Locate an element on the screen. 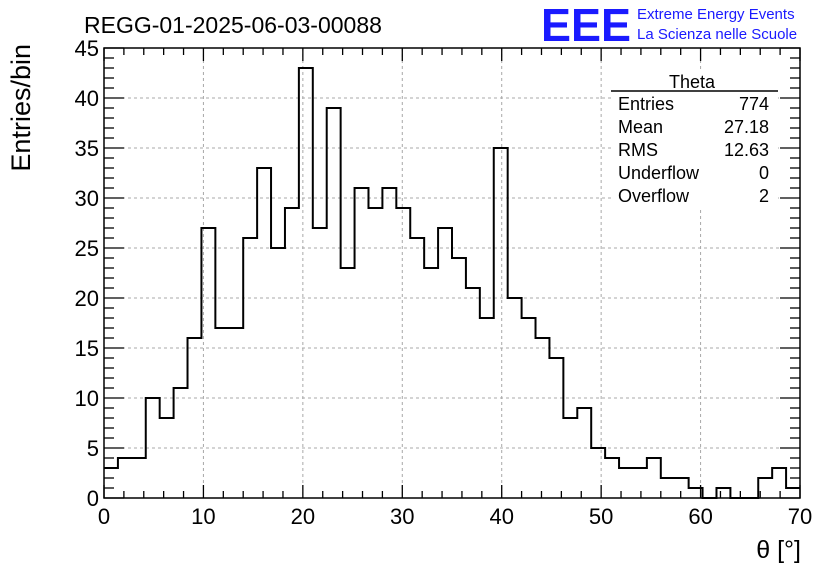 The height and width of the screenshot is (572, 836). y-tick-label: 25 is located at coordinates (87, 248).